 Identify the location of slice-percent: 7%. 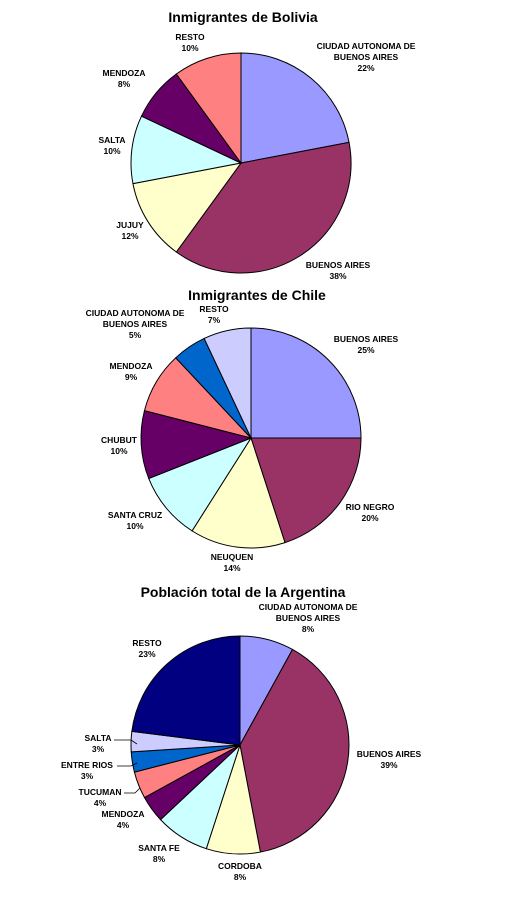
(214, 320).